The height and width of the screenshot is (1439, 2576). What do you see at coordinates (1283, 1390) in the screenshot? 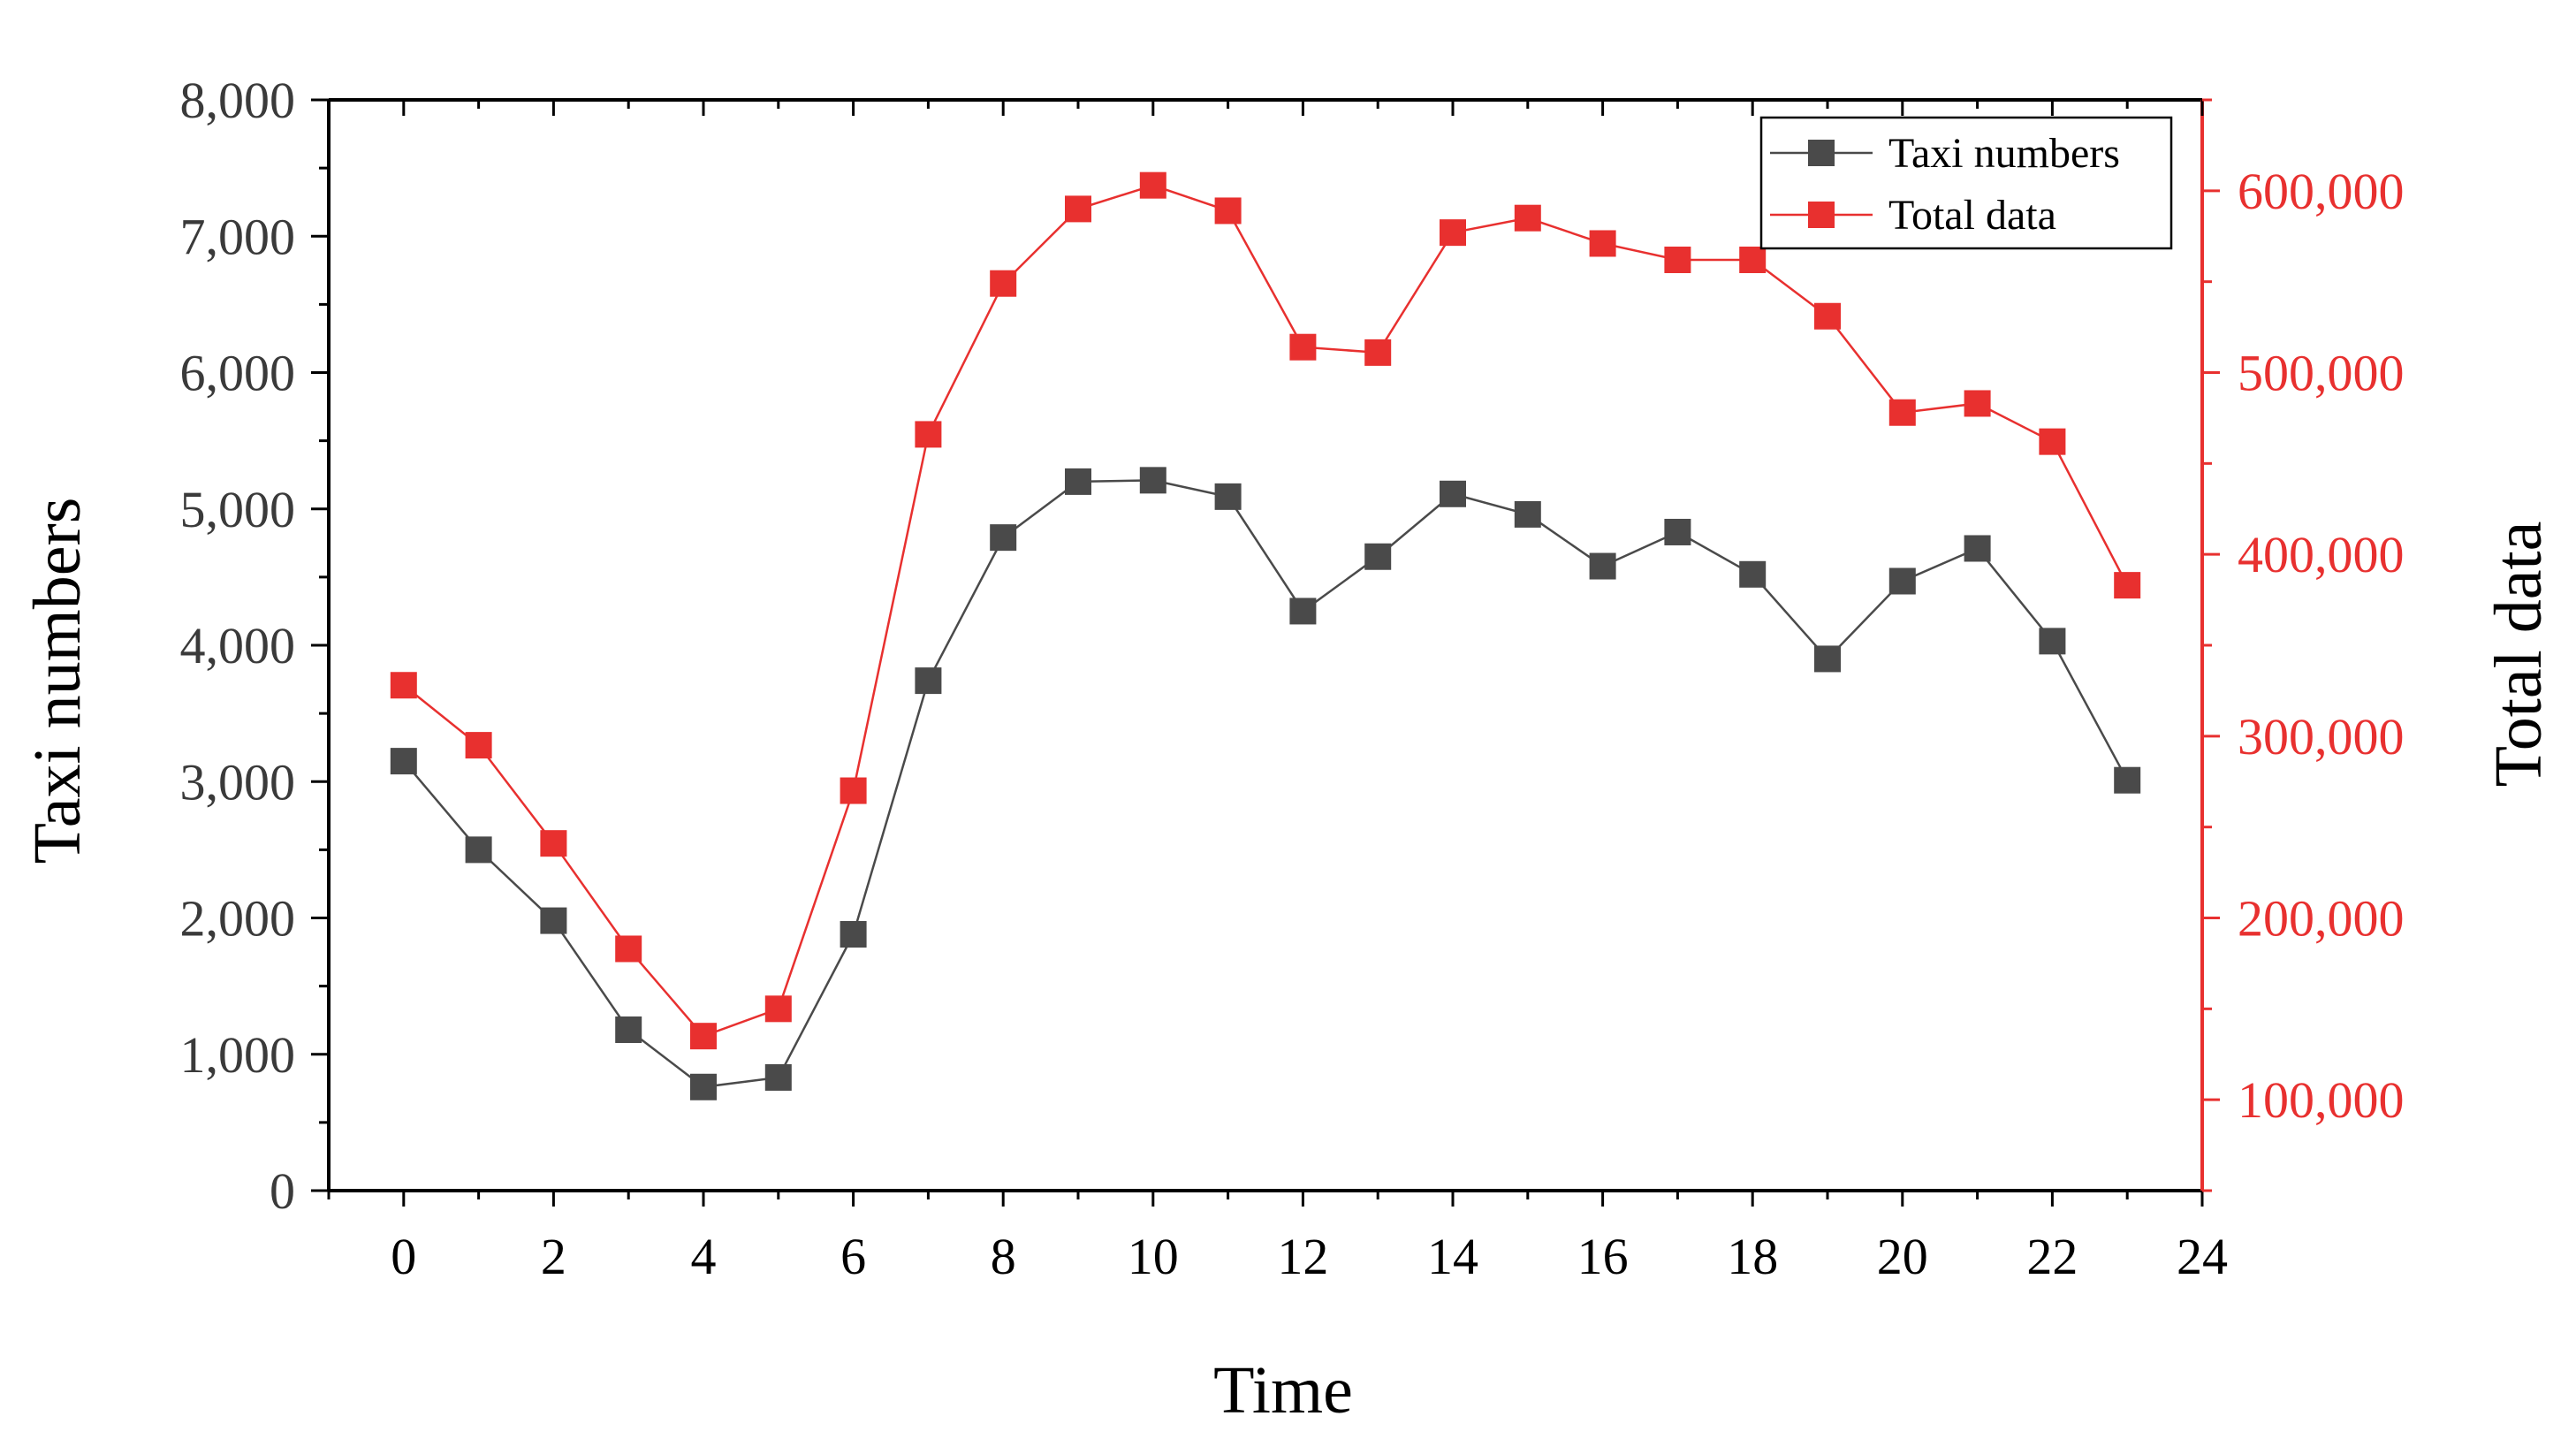
I see `x-axis-title: Time` at bounding box center [1283, 1390].